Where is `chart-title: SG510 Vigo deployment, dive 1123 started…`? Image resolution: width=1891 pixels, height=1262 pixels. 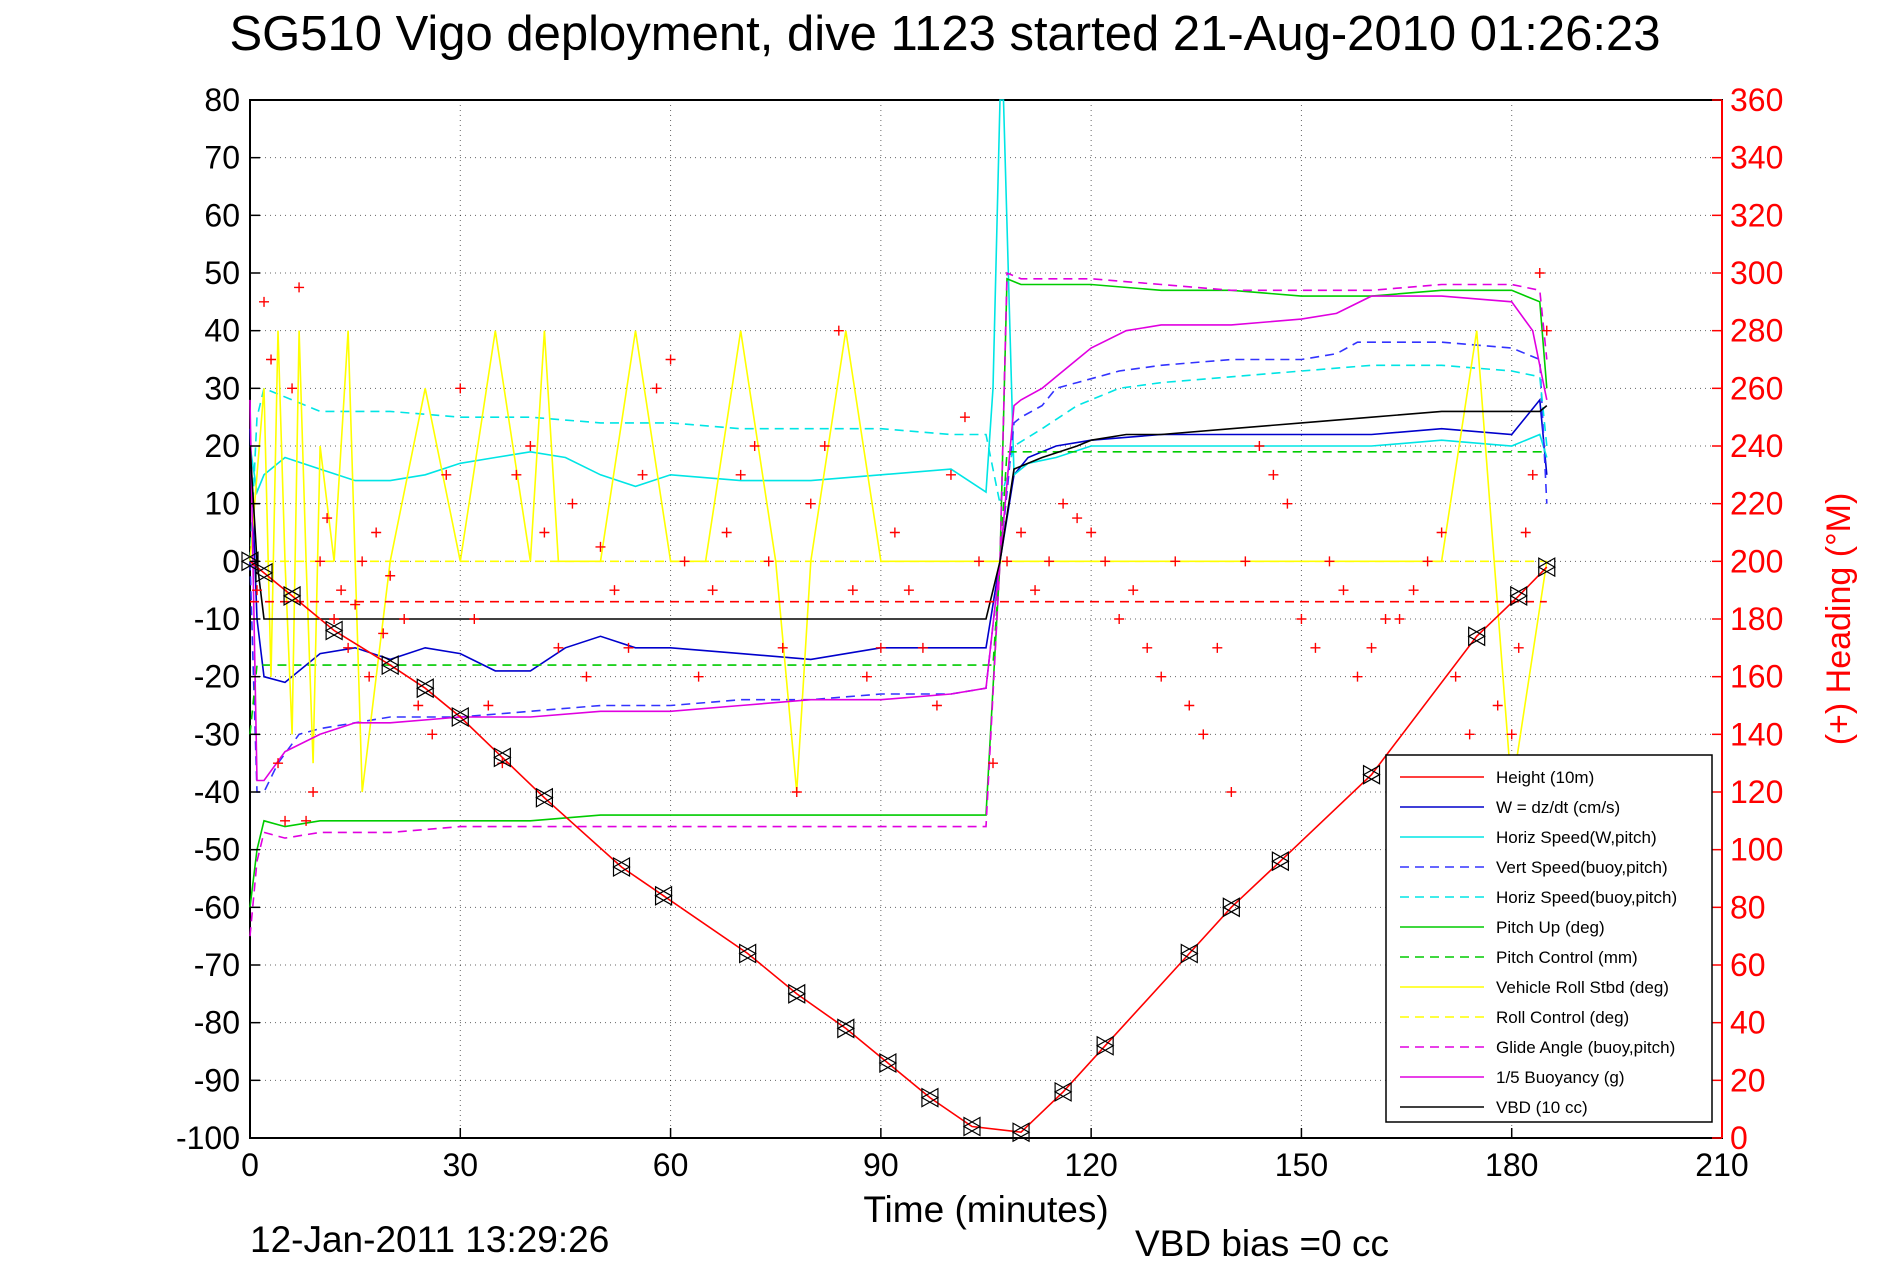
chart-title: SG510 Vigo deployment, dive 1123 started… is located at coordinates (944, 34).